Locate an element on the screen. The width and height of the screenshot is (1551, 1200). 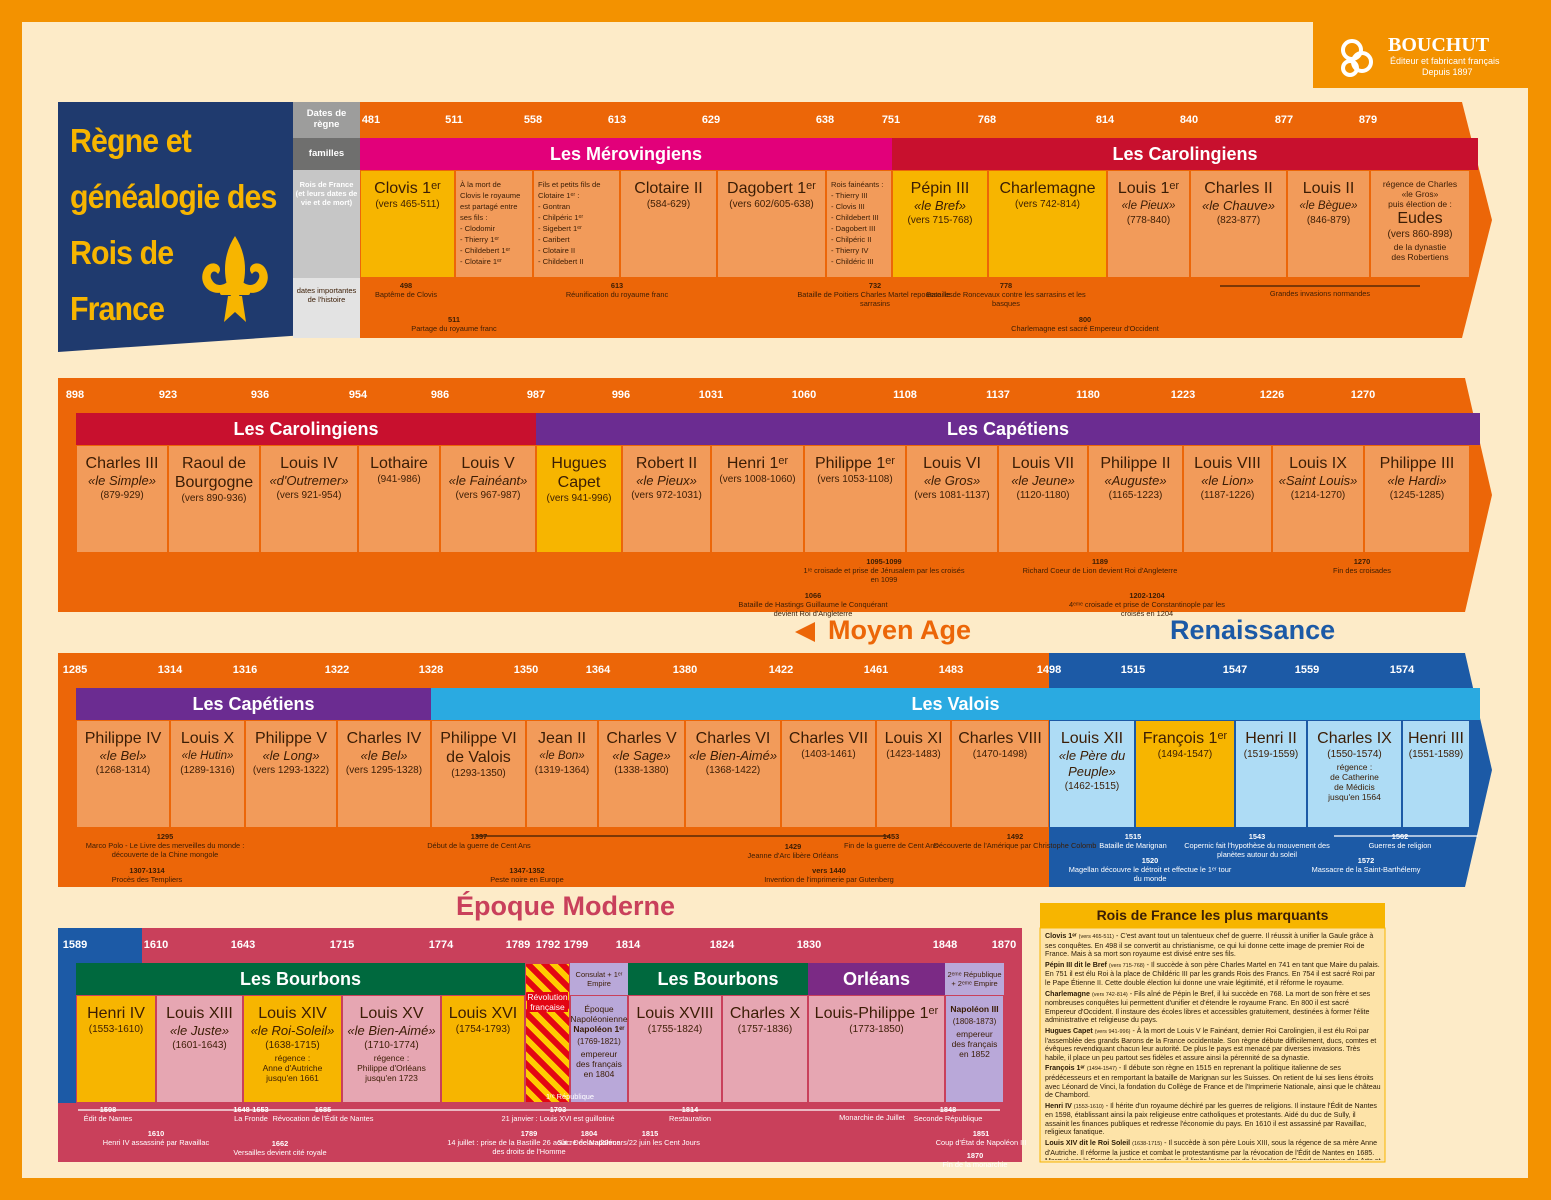
year-label: 511 is located at coordinates (454, 120).